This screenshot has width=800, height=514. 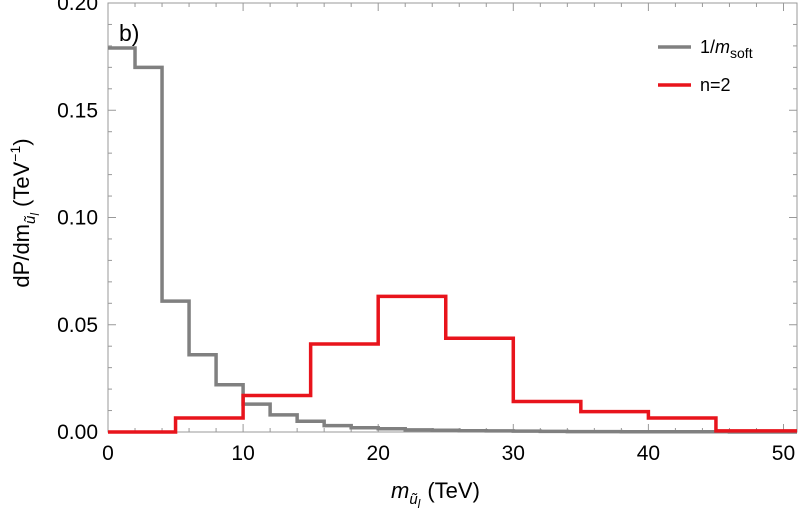 What do you see at coordinates (783, 453) in the screenshot?
I see `x-tick-label: 50` at bounding box center [783, 453].